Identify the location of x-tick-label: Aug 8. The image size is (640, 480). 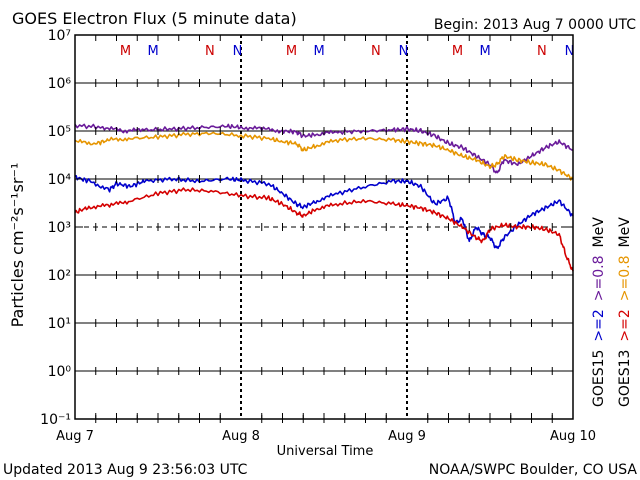
(241, 436).